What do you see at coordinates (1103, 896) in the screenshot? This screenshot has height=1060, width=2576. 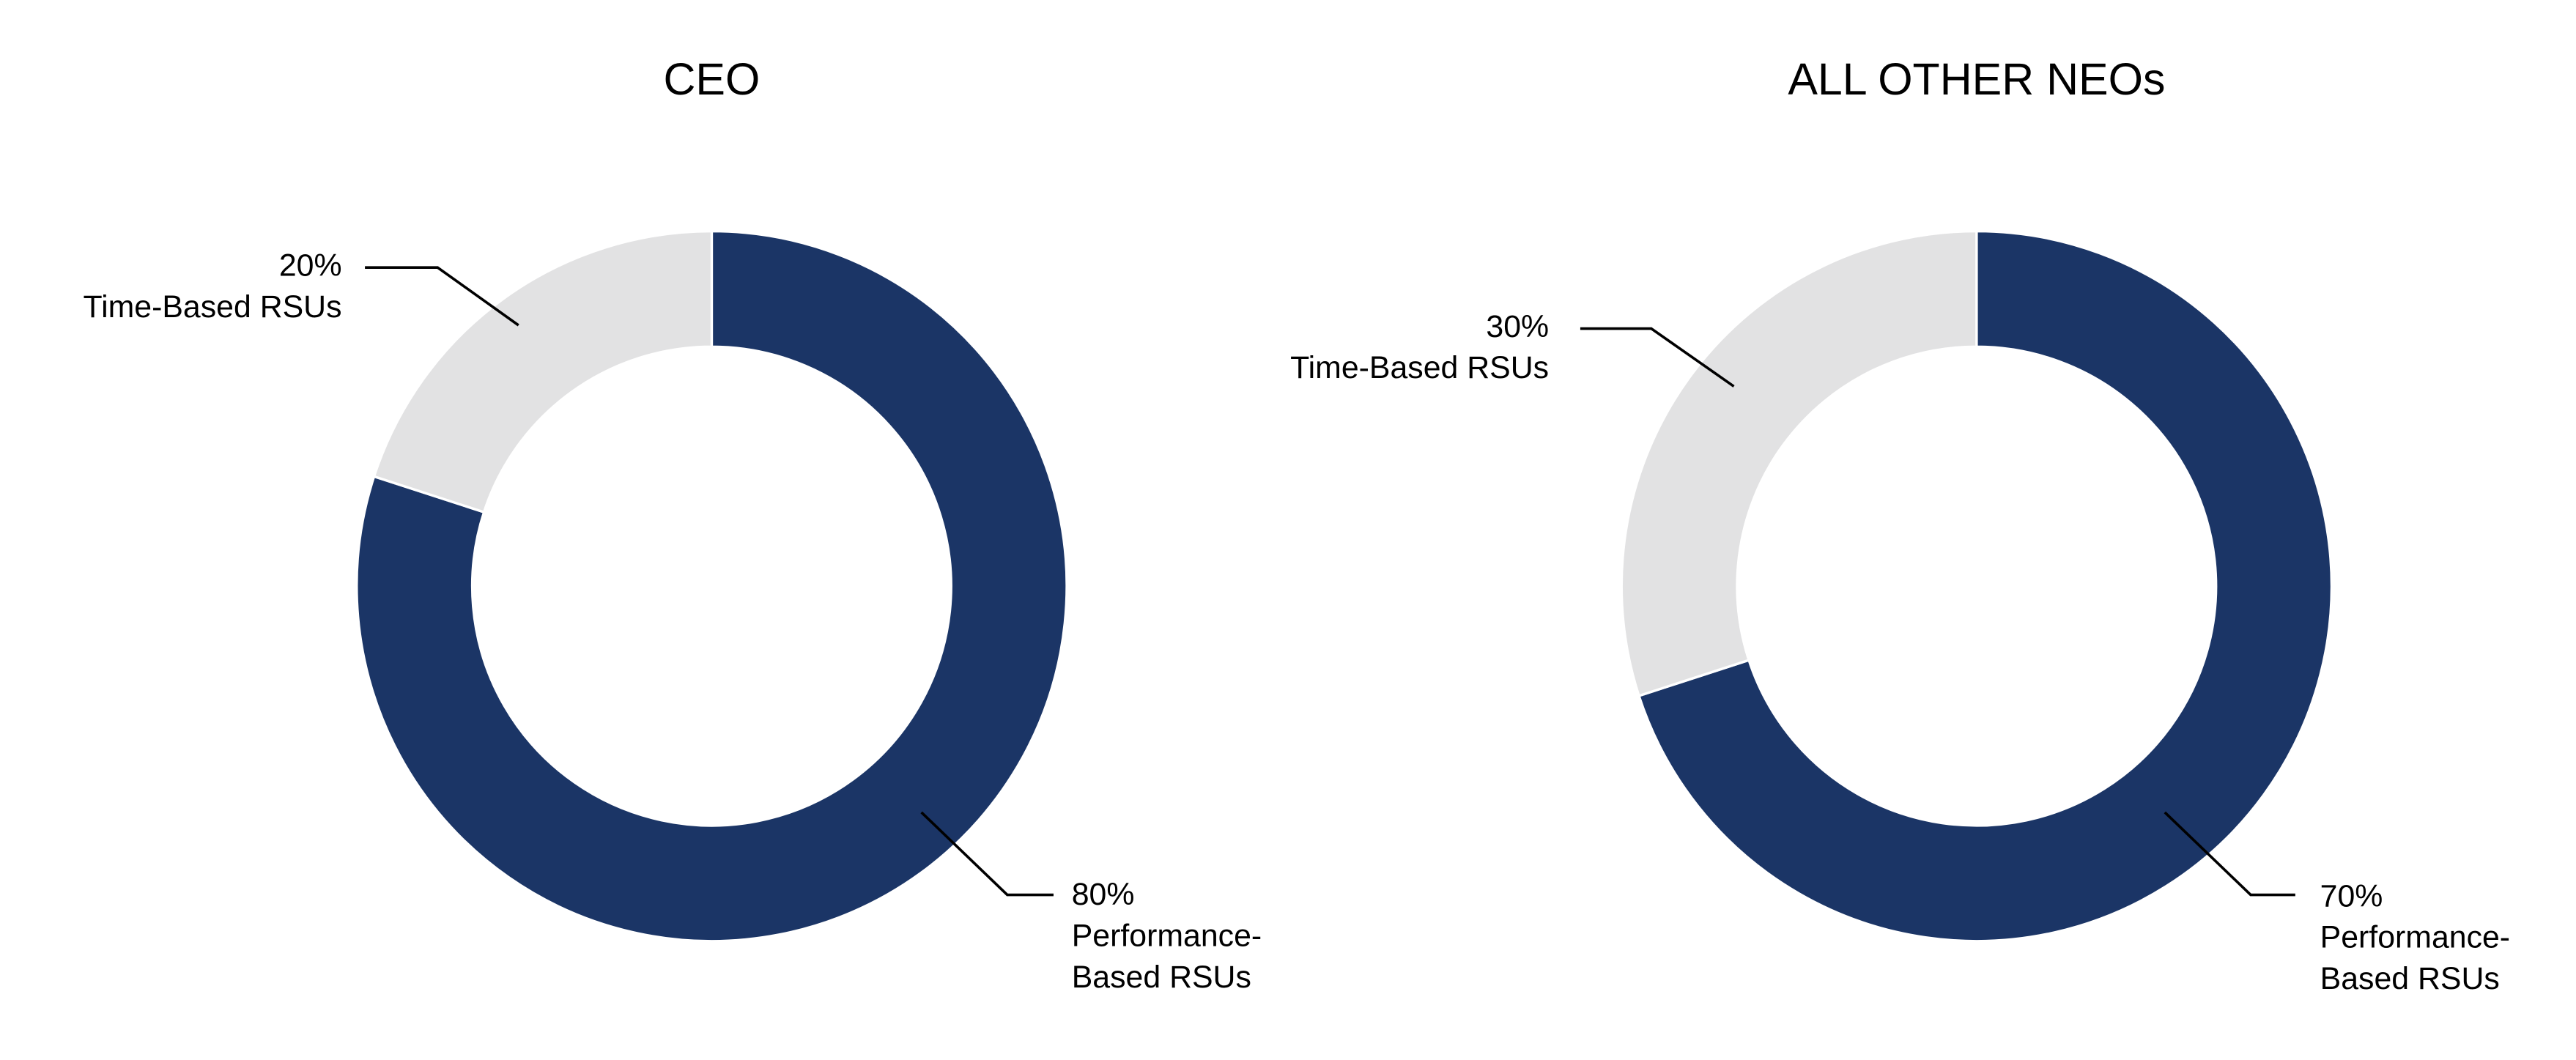 I see `value-label: 80%` at bounding box center [1103, 896].